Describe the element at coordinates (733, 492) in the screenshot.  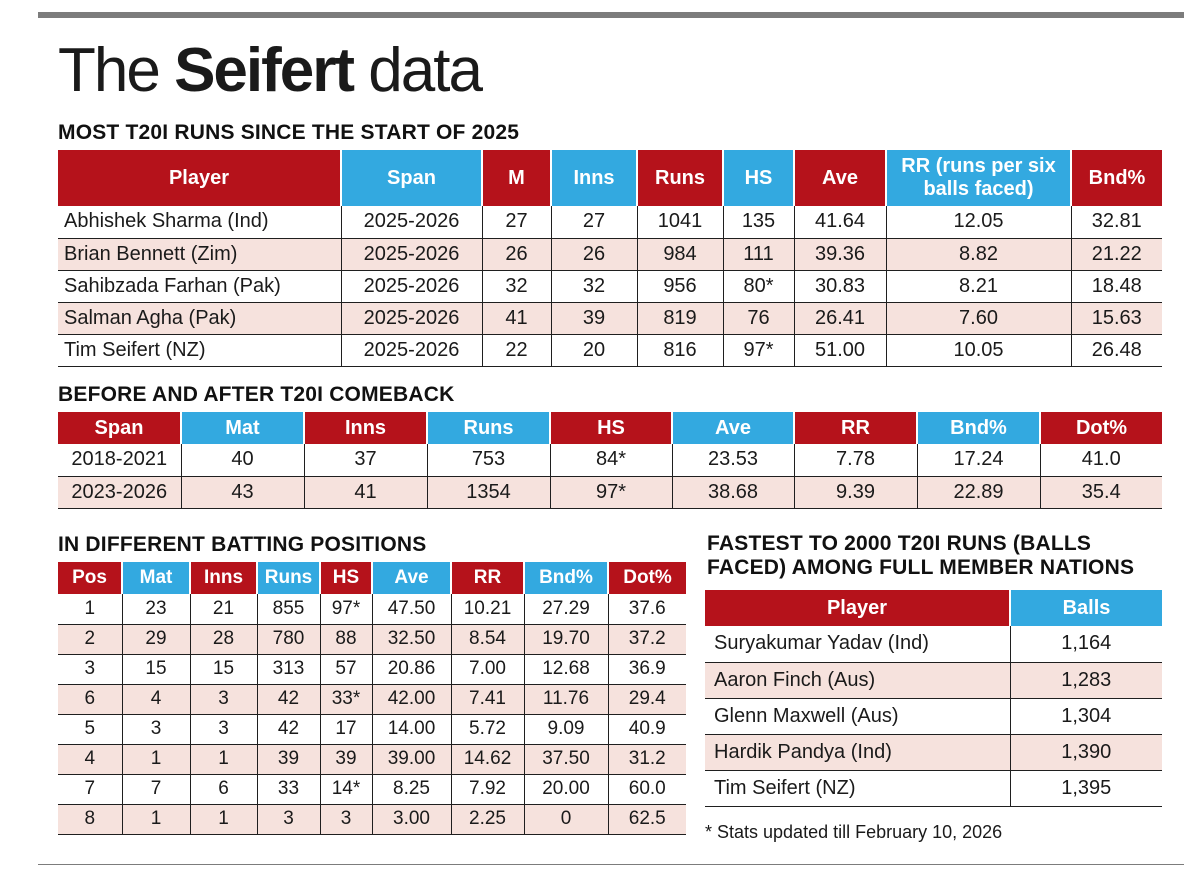
I see `table-cell: 38.68` at that location.